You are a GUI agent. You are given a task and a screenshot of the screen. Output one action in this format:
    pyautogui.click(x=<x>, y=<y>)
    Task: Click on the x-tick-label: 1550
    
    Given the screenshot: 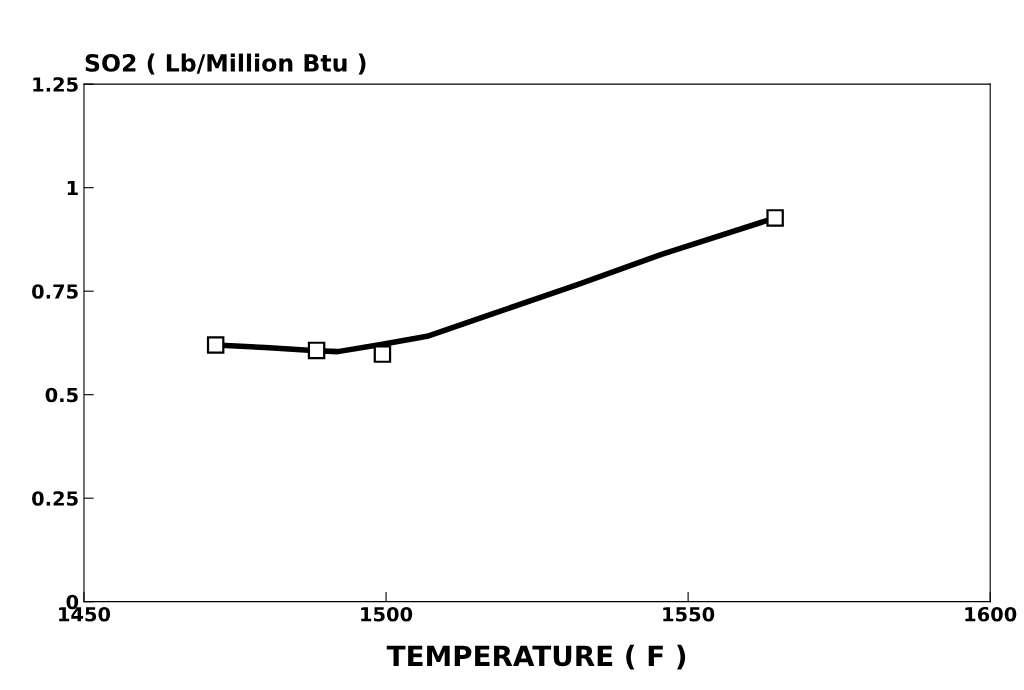 What is the action you would take?
    pyautogui.click(x=689, y=614)
    